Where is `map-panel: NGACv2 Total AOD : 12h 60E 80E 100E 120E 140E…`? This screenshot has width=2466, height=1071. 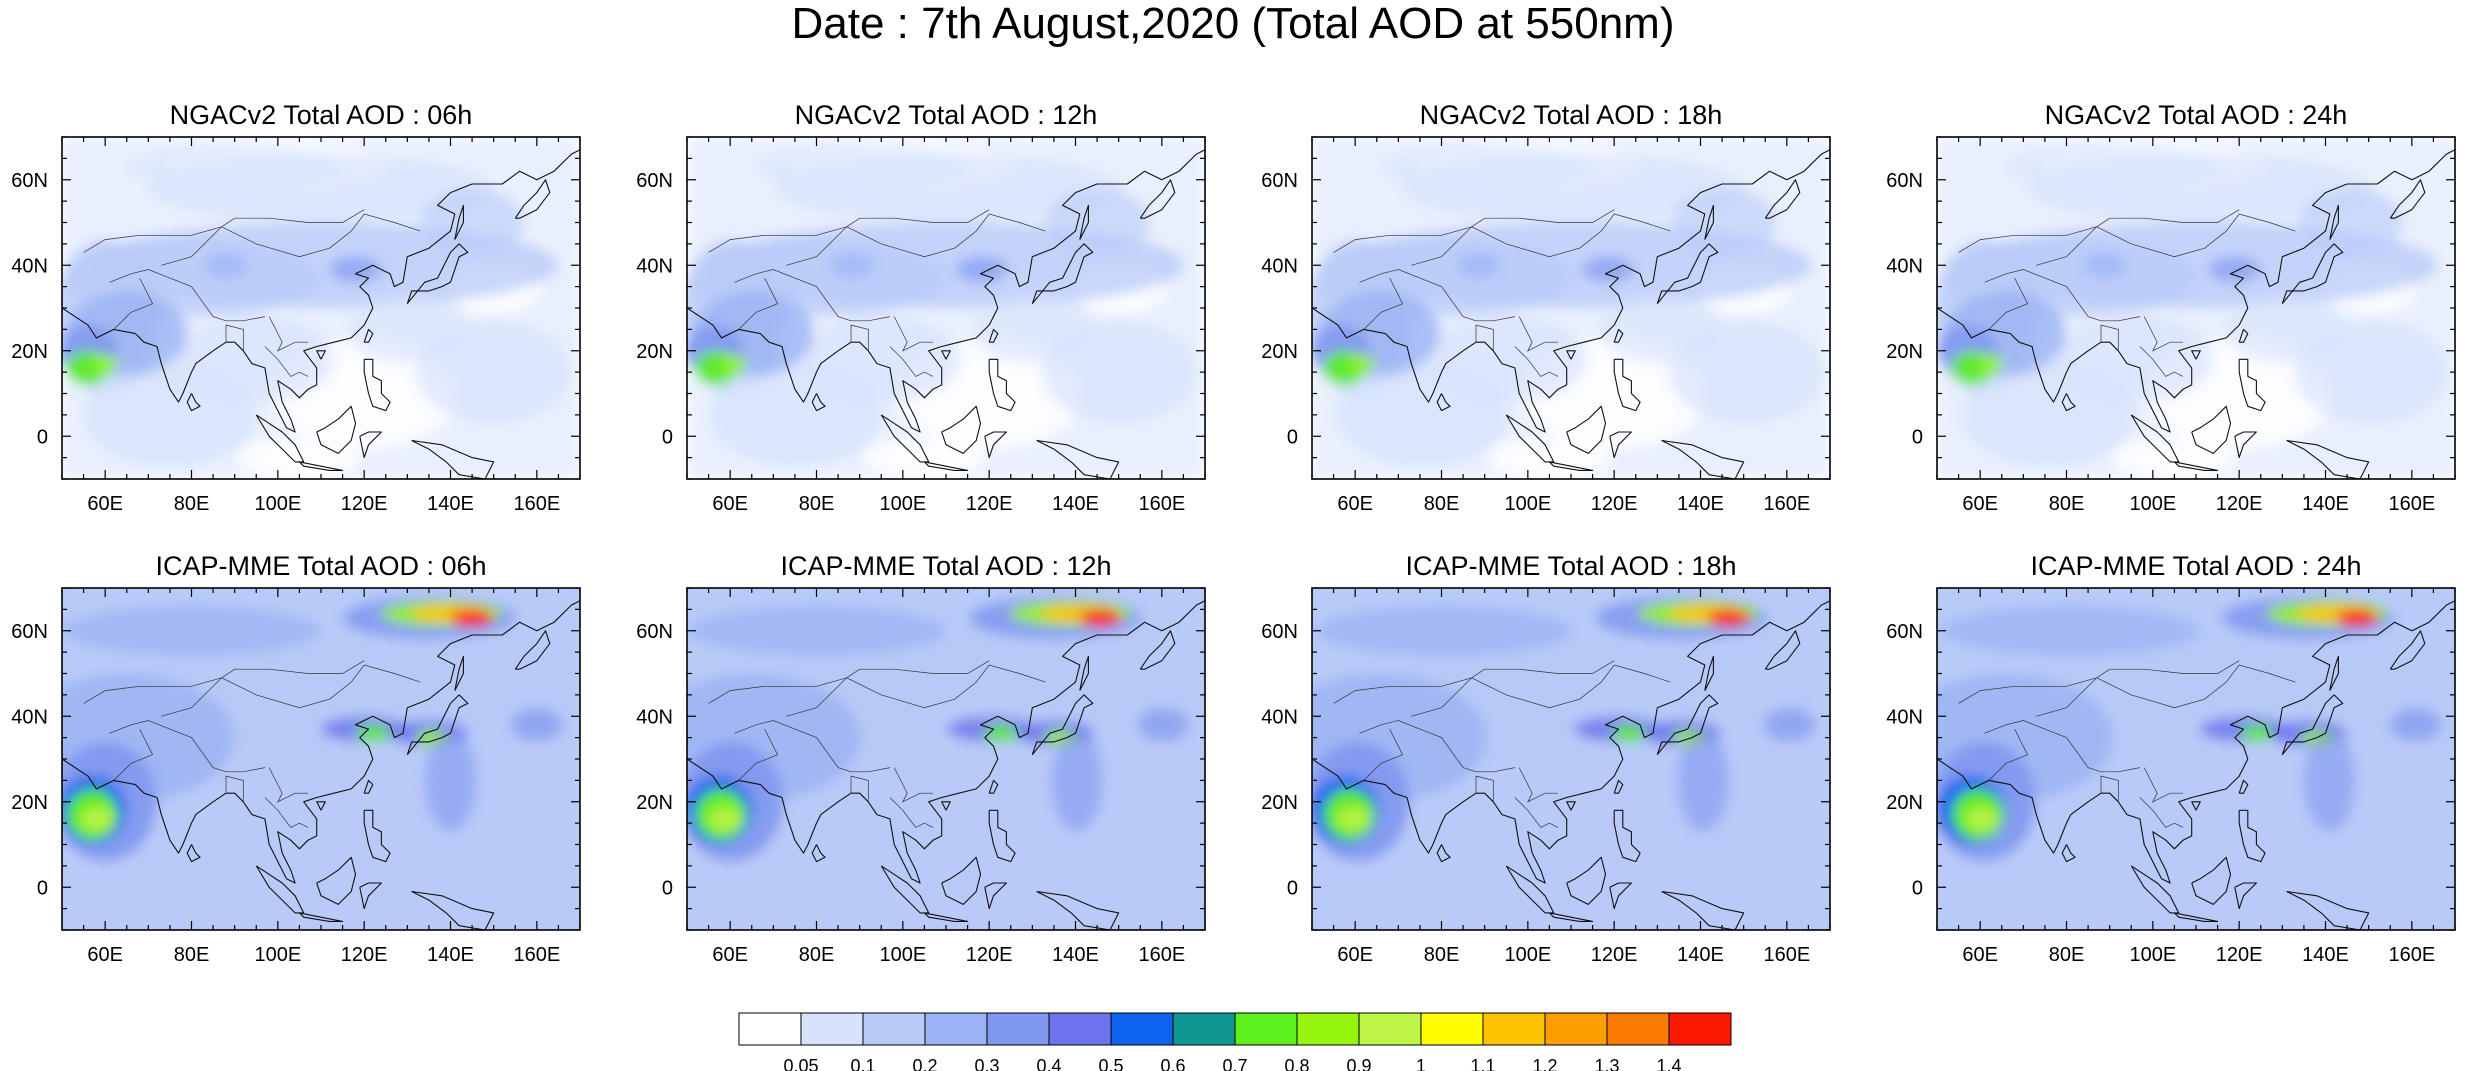 map-panel: NGACv2 Total AOD : 12h 60E 80E 100E 120E 140E… is located at coordinates (921, 307).